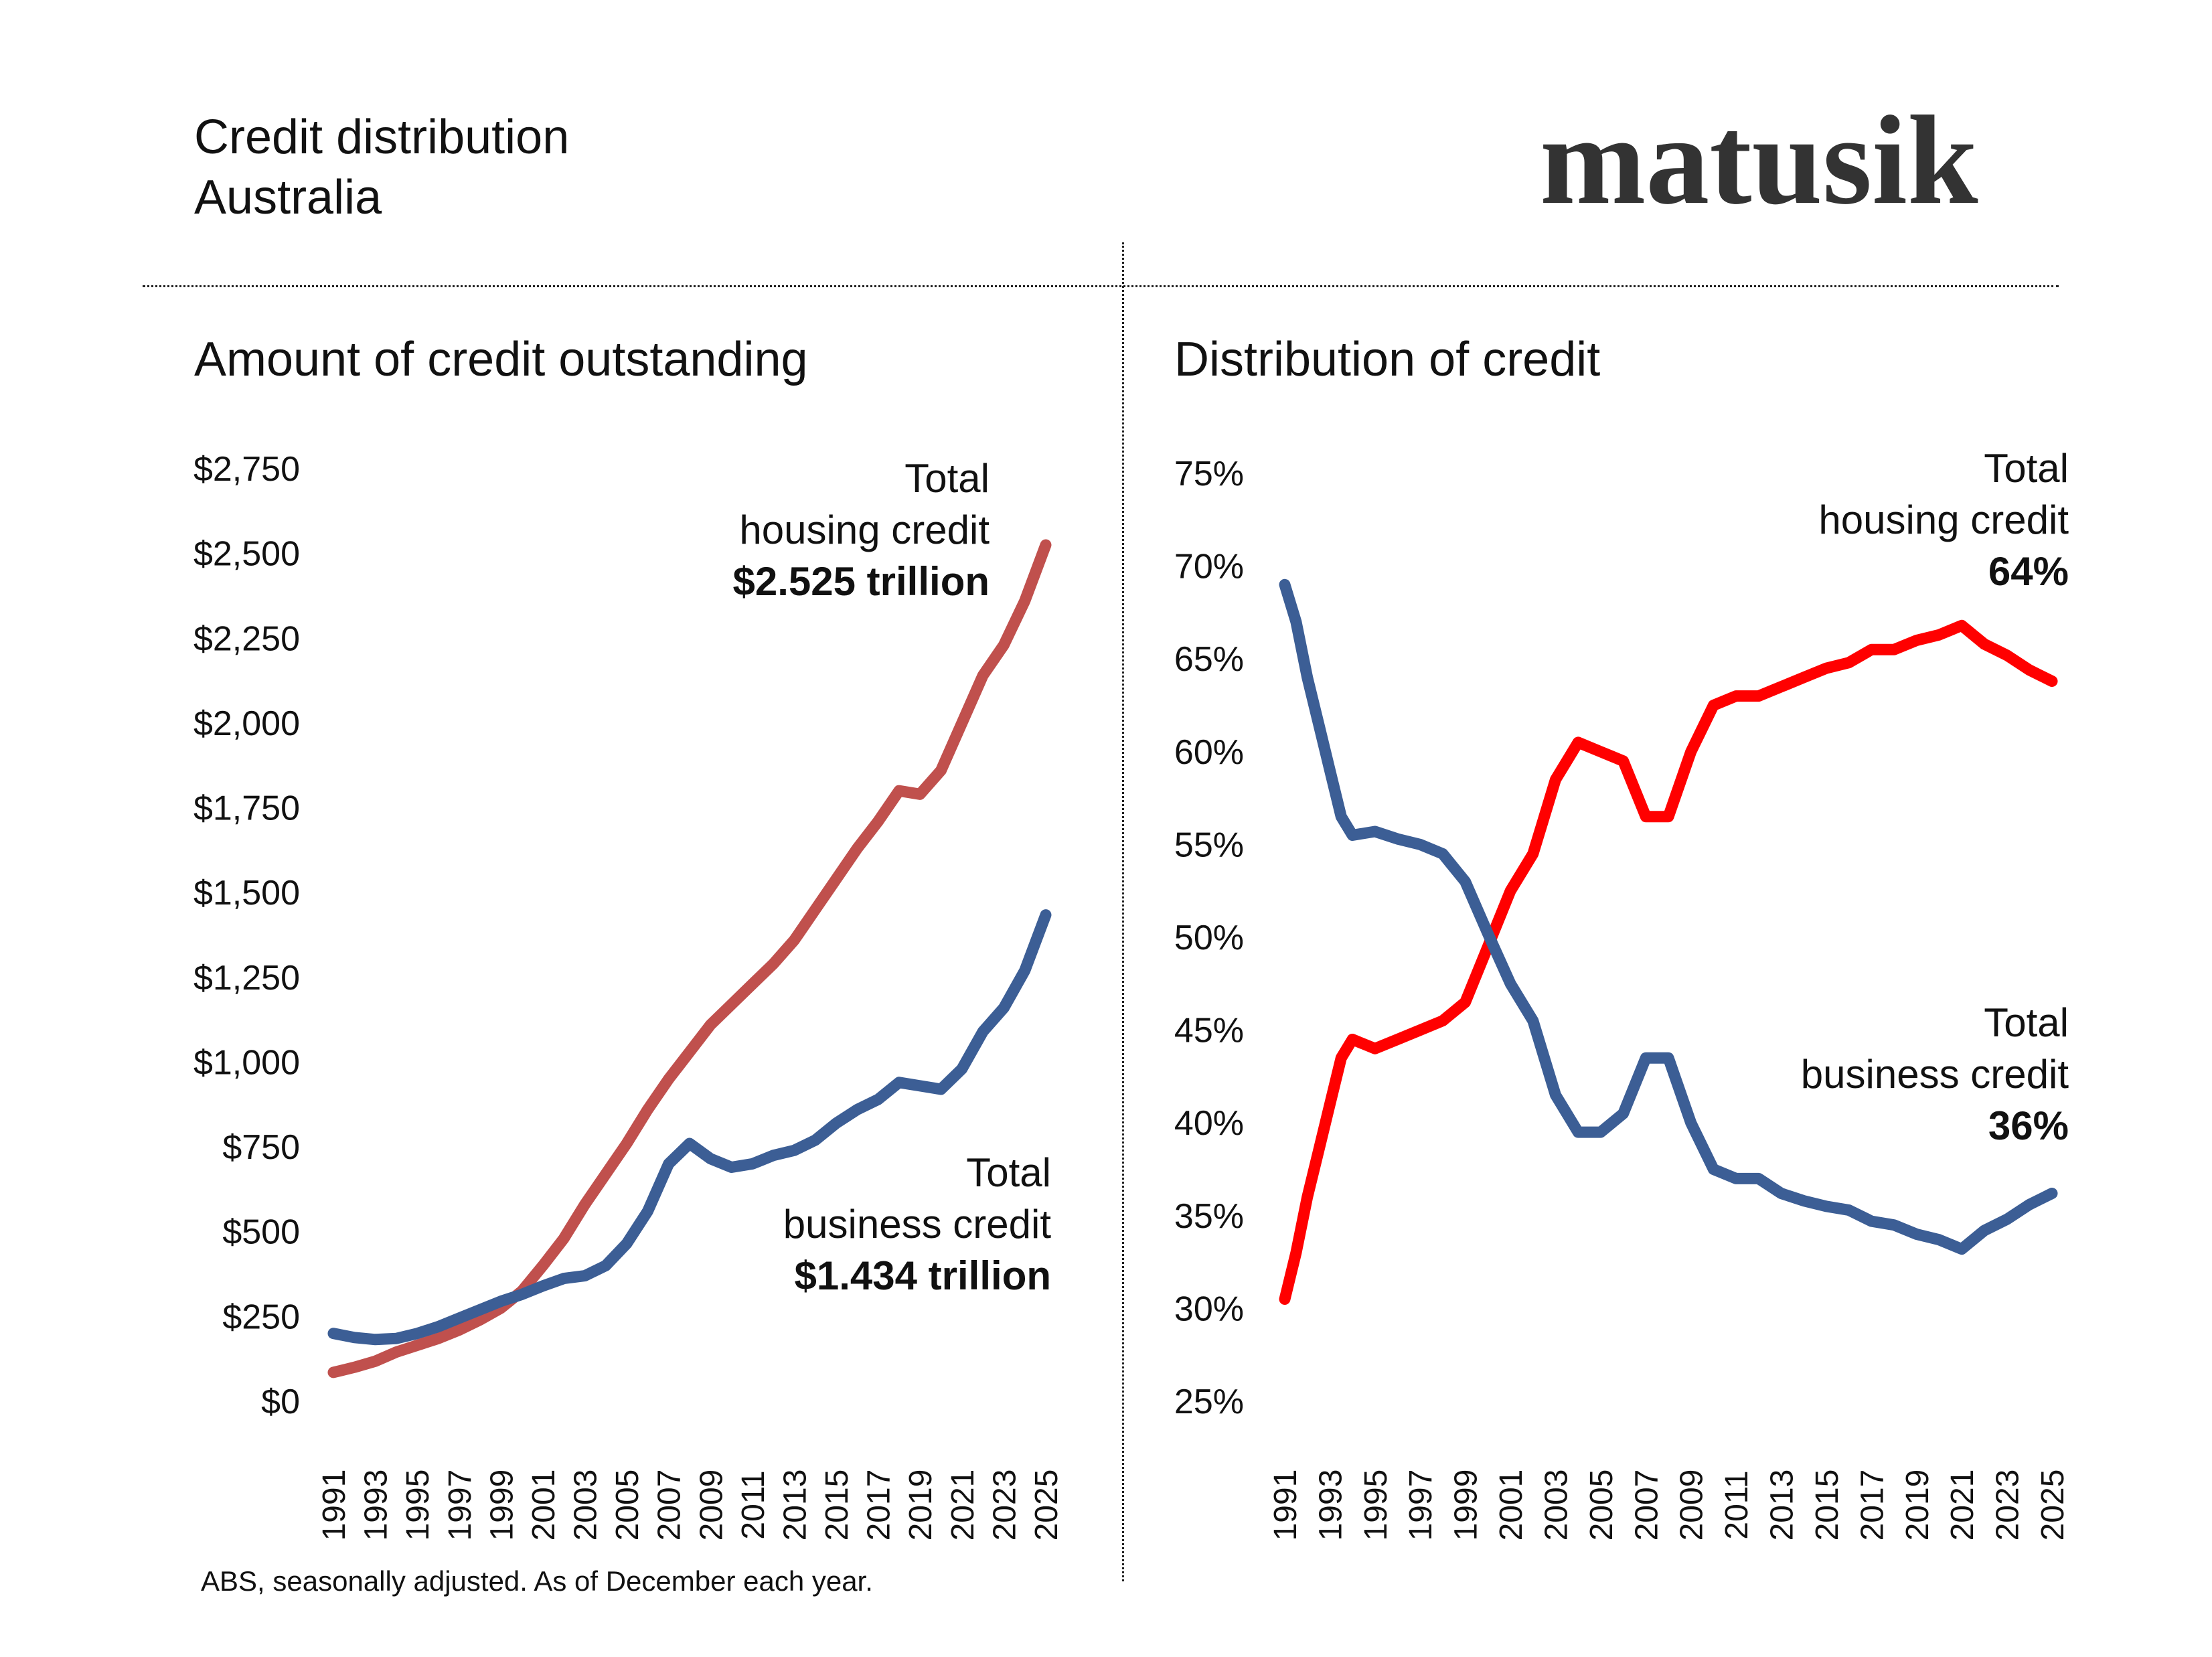 Image resolution: width=2212 pixels, height=1657 pixels. What do you see at coordinates (921, 1505) in the screenshot?
I see `left-x-tick-label: 2019` at bounding box center [921, 1505].